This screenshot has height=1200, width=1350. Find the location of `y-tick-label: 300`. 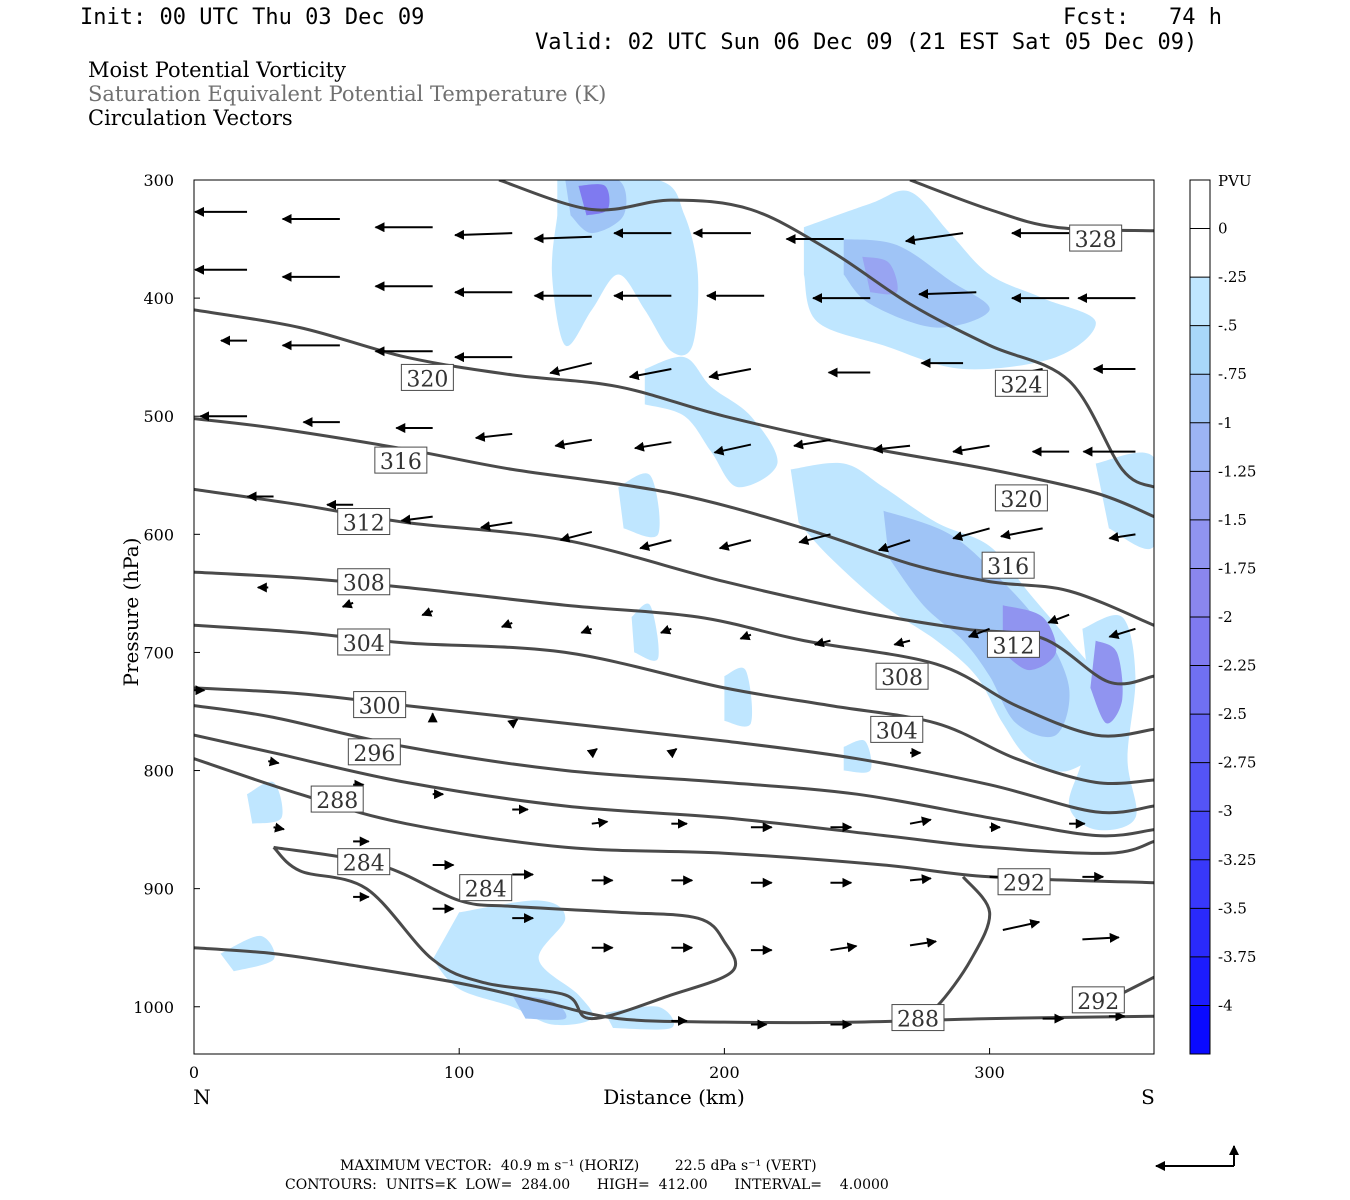

y-tick-label: 300 is located at coordinates (158, 180).